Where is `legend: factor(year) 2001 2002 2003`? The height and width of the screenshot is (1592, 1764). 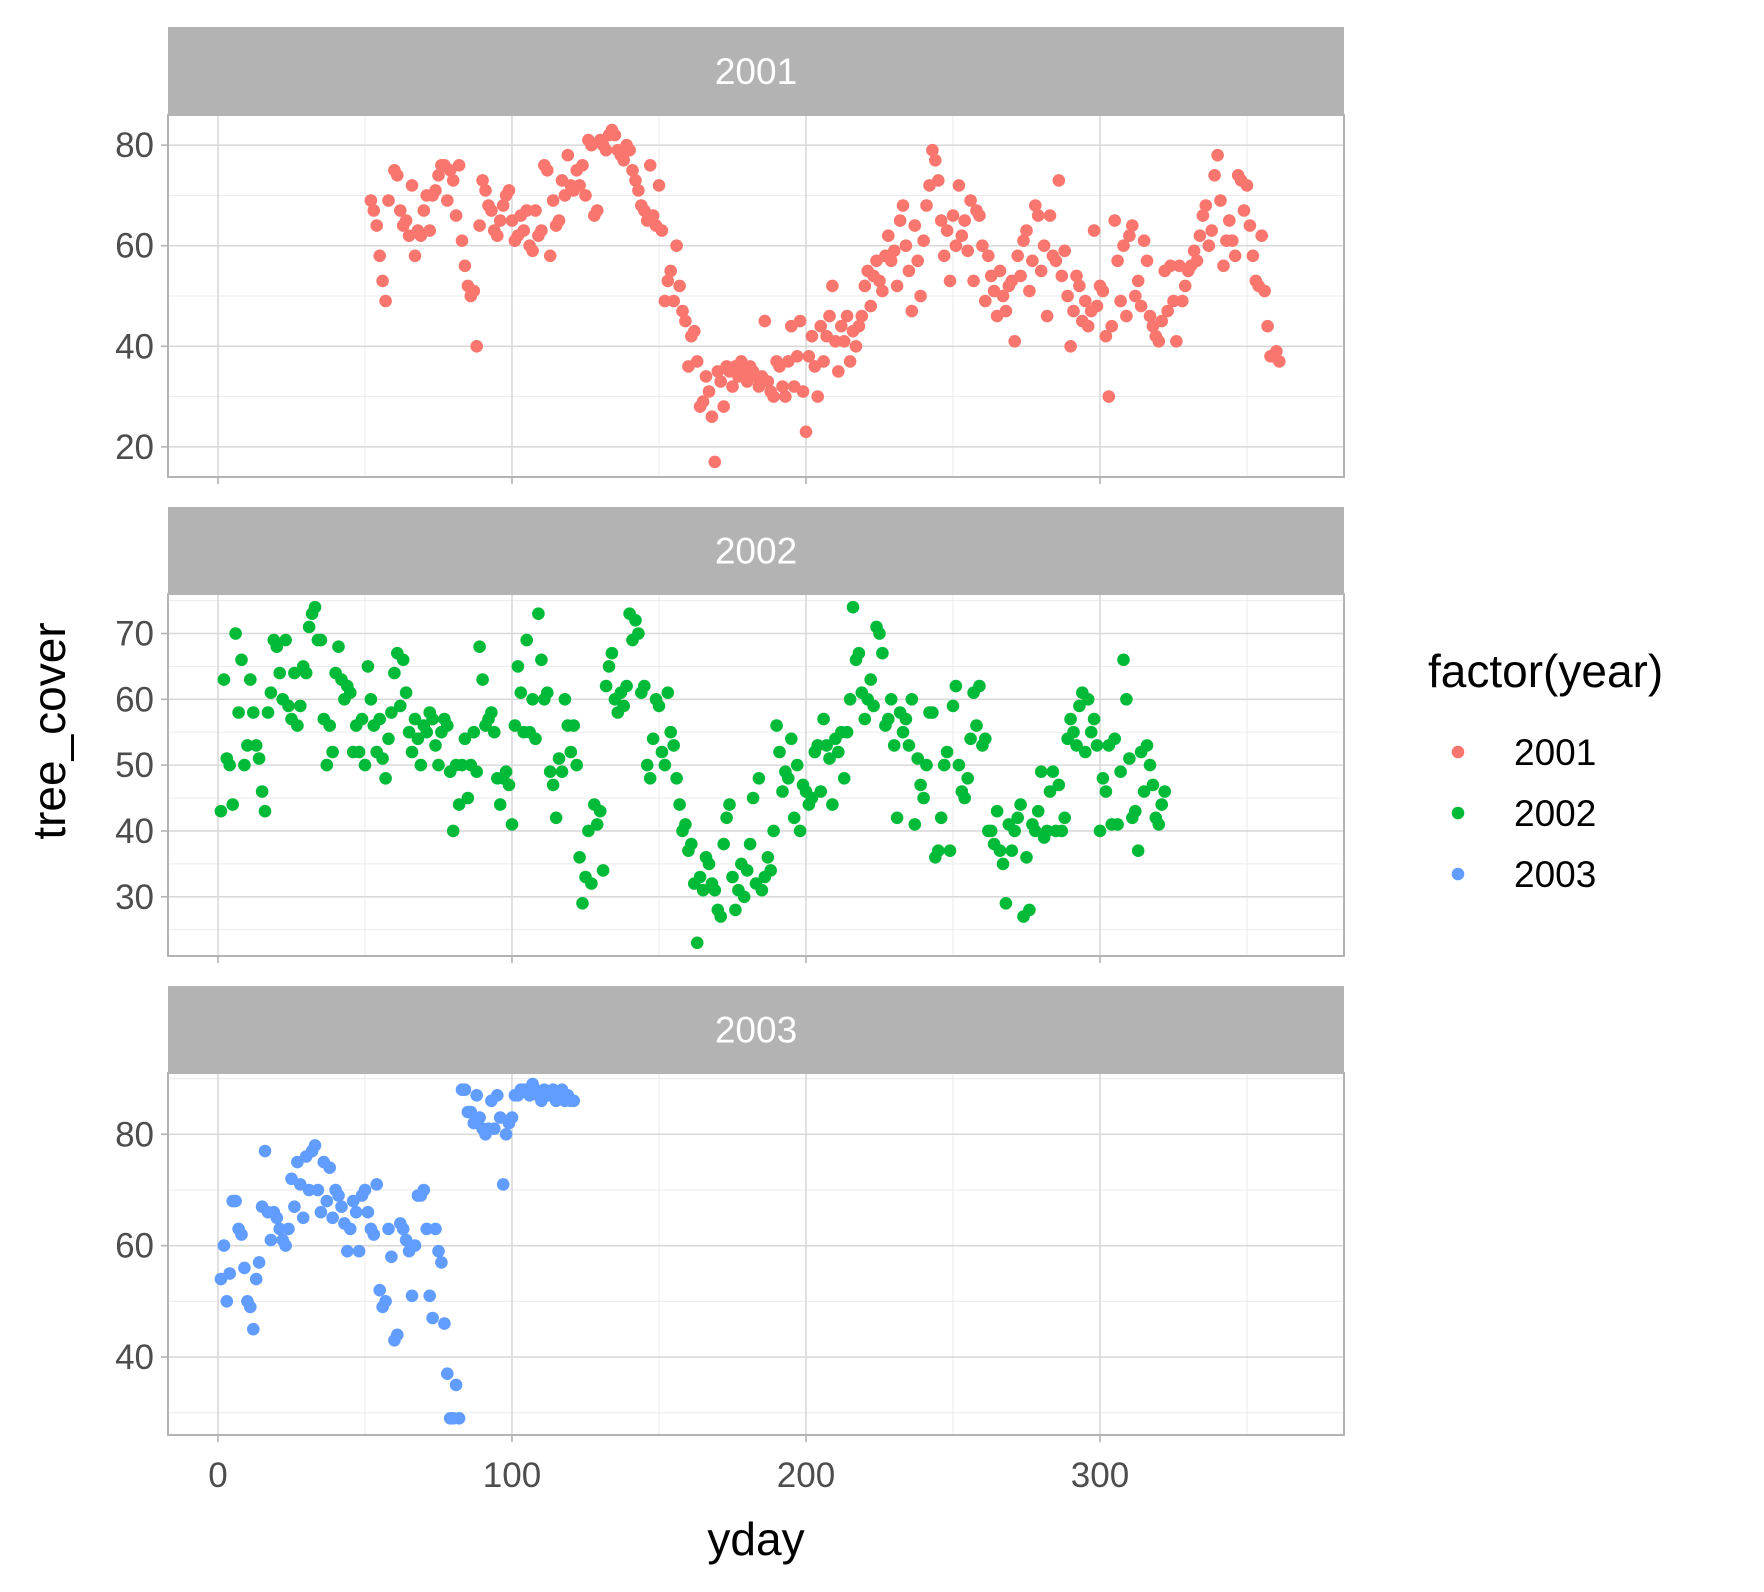
legend: factor(year) 2001 2002 2003 is located at coordinates (1545, 770).